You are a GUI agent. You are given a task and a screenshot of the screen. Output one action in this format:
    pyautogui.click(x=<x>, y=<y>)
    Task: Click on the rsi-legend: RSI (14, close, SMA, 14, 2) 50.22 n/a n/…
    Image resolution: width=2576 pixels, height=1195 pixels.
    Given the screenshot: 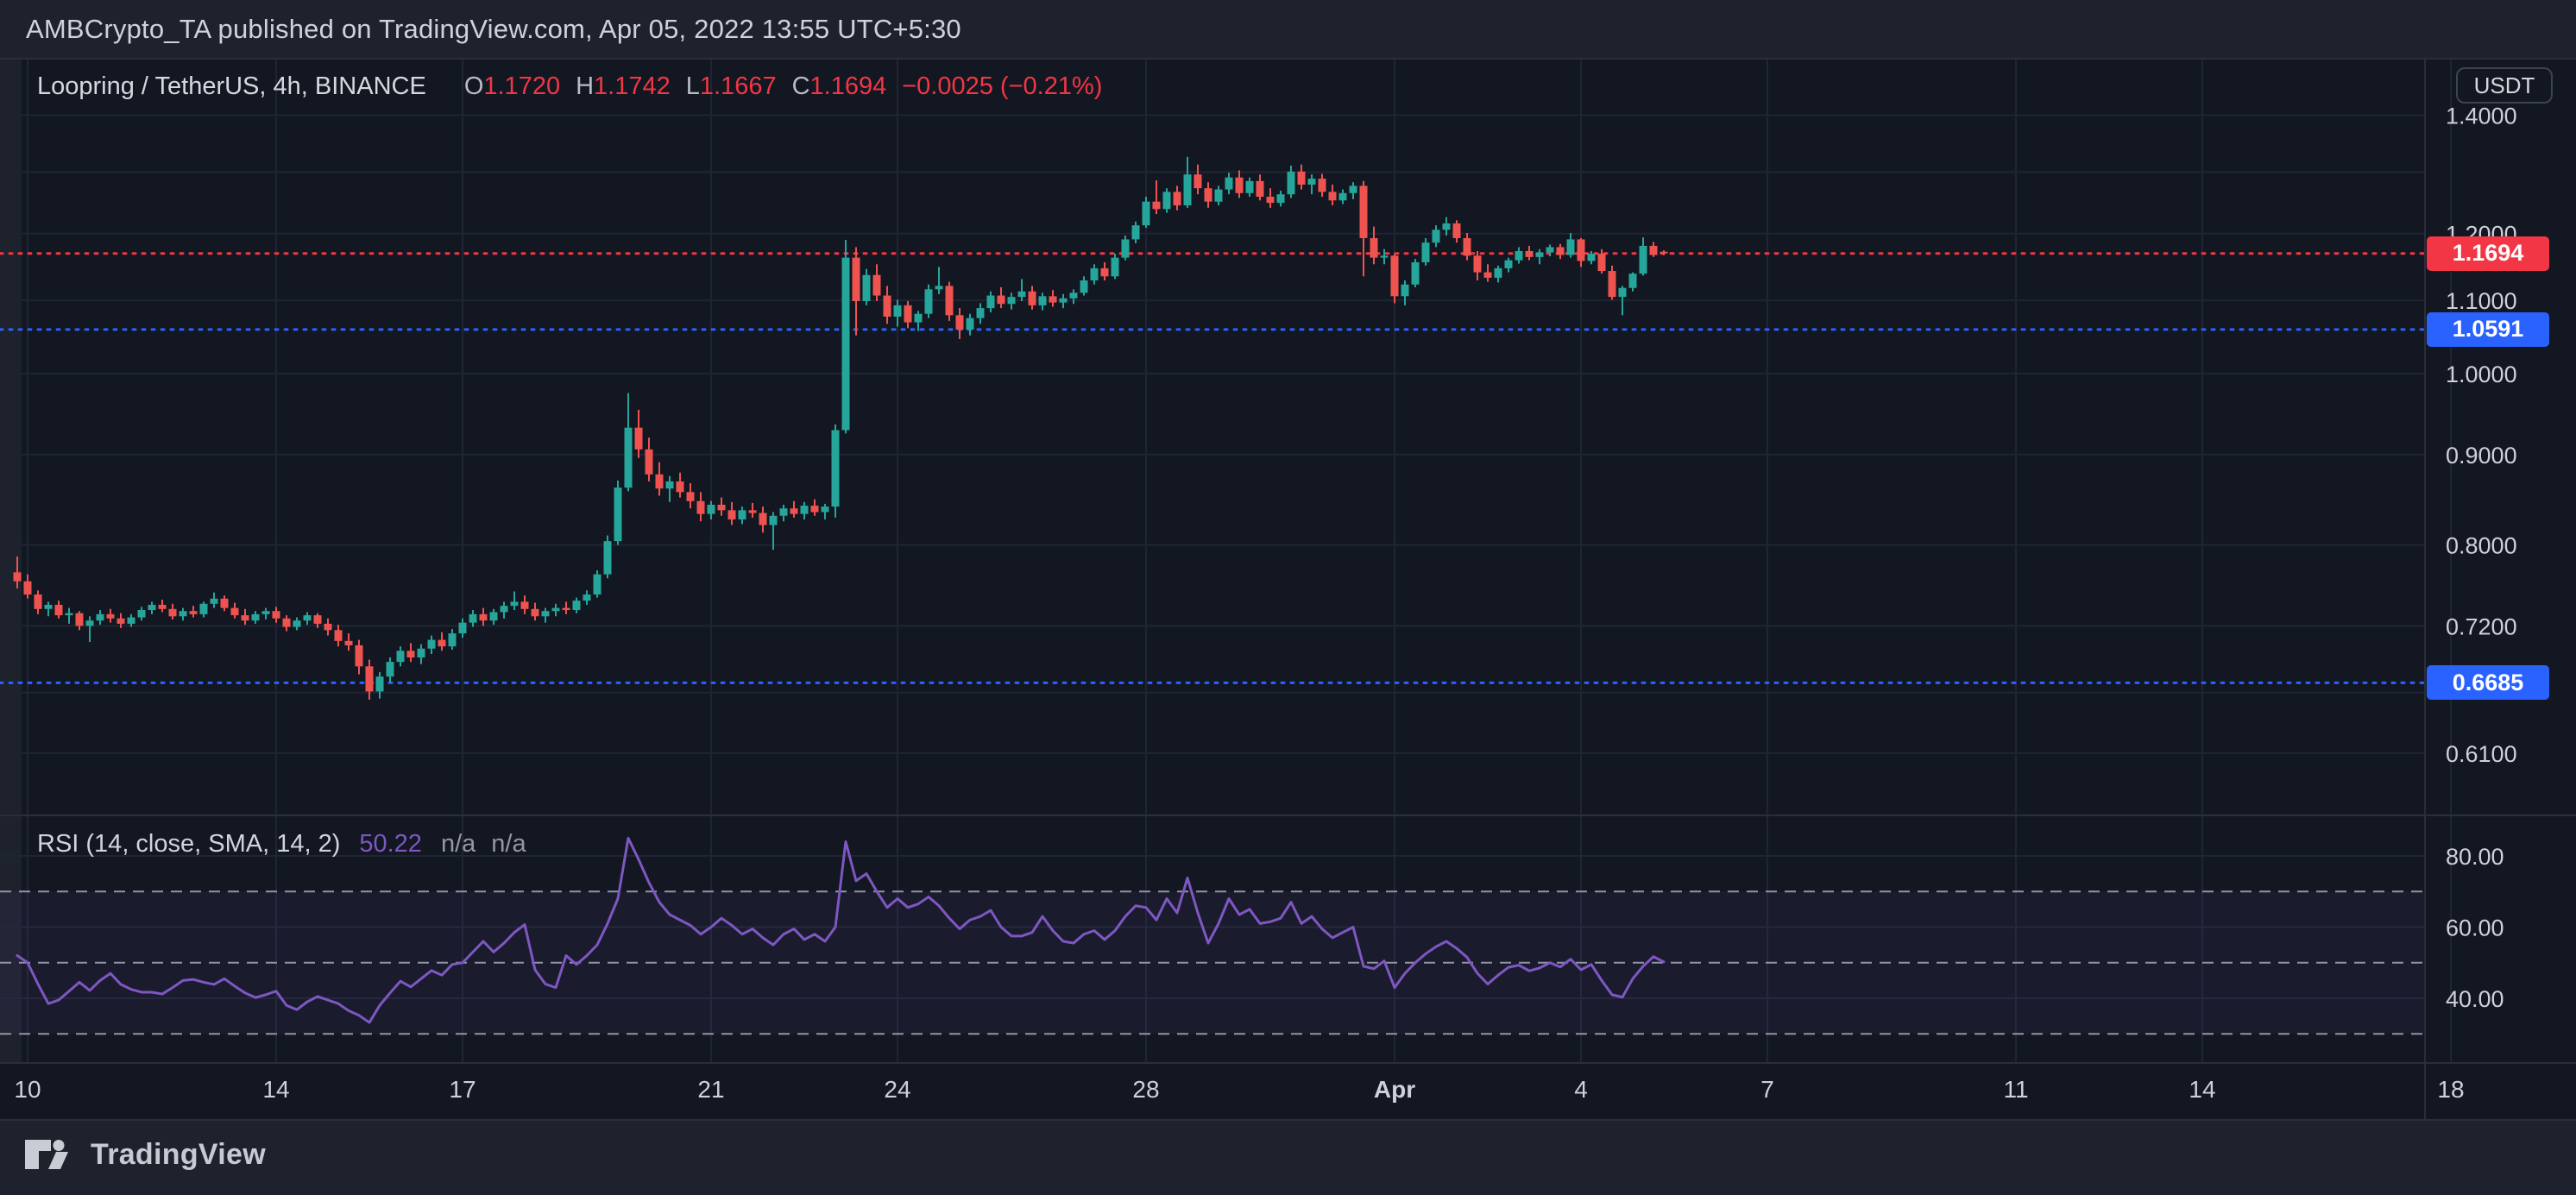 What is the action you would take?
    pyautogui.click(x=289, y=845)
    